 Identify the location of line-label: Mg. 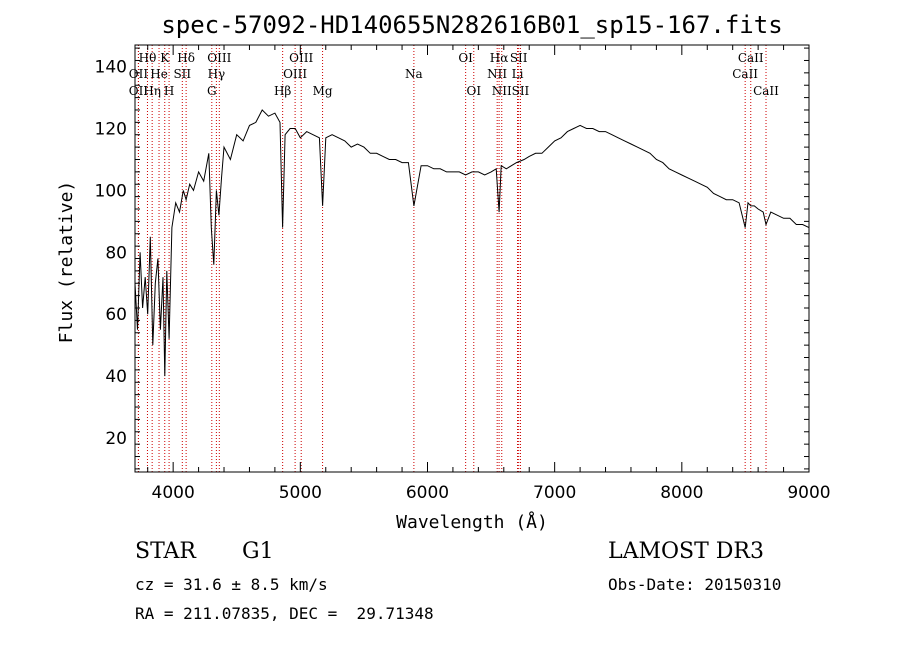
(323, 91).